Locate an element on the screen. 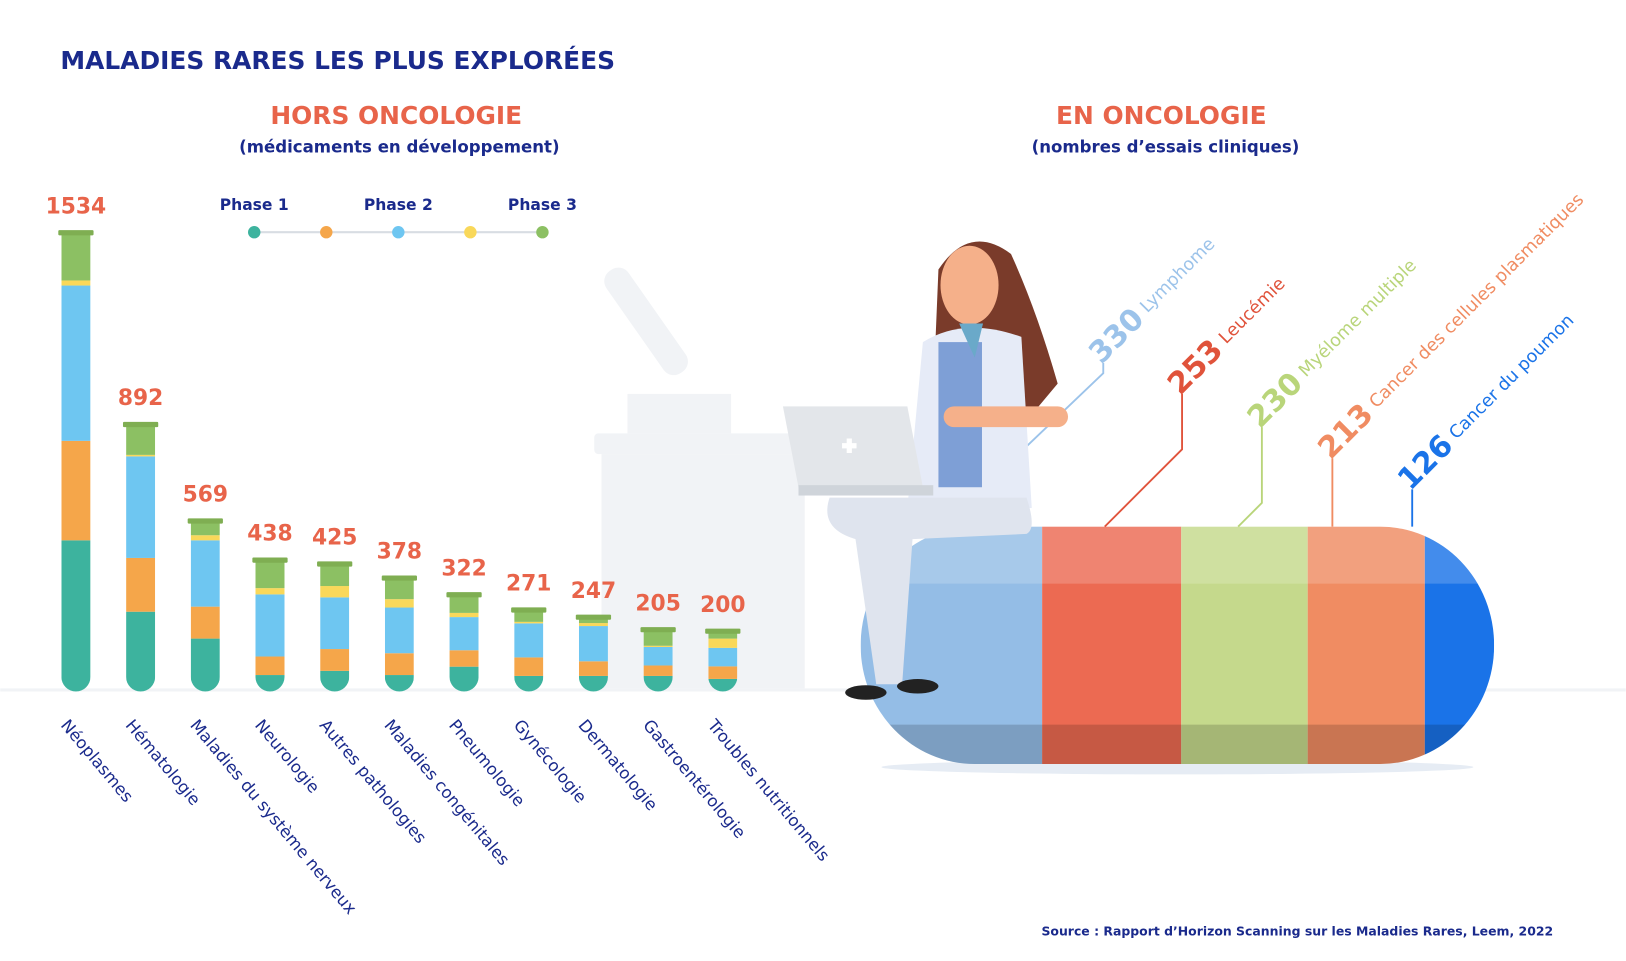 This screenshot has height=961, width=1626. microscope-base is located at coordinates (679, 413).